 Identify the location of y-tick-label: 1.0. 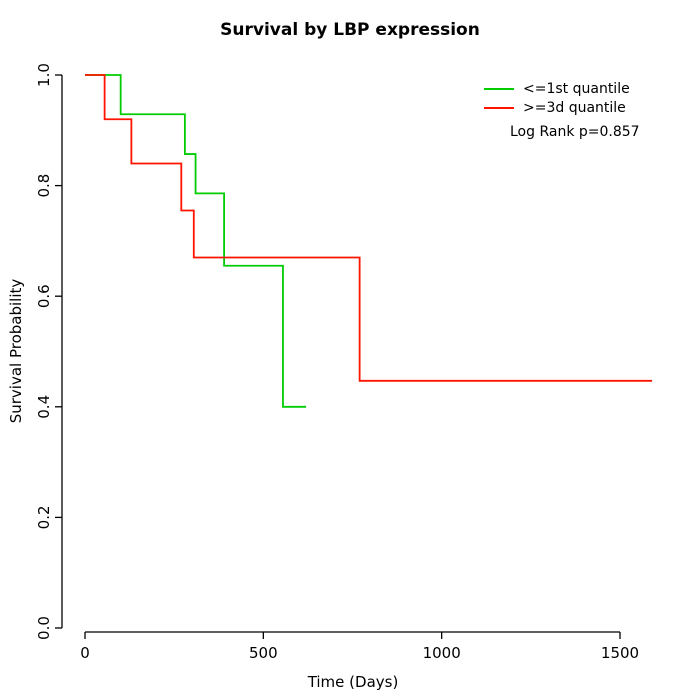
(44, 75).